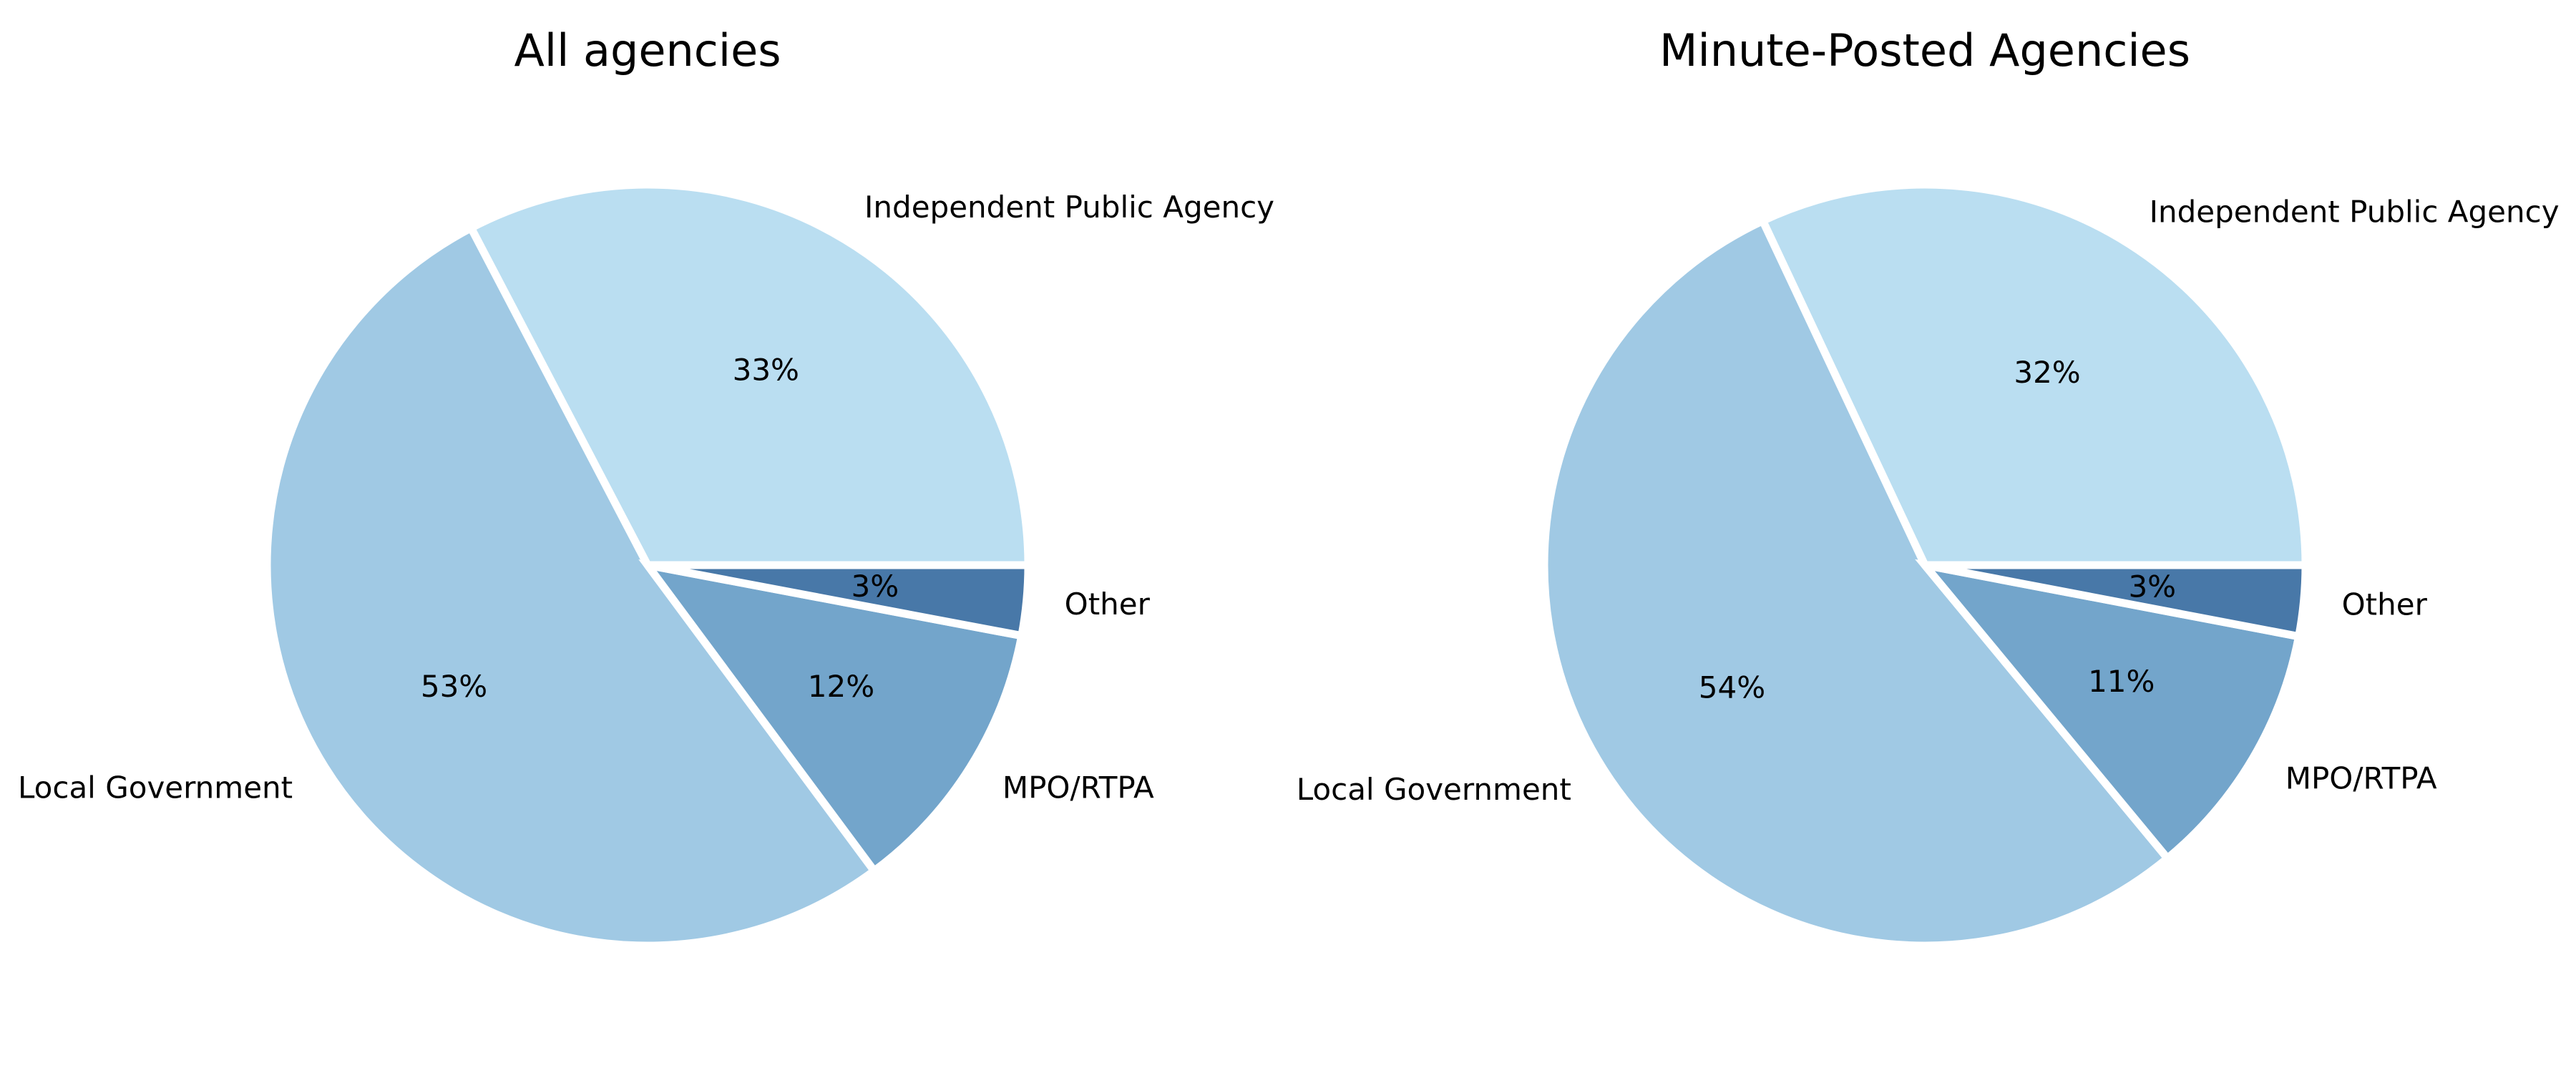 This screenshot has width=2576, height=1073. I want to click on pie-percent-label: 54%, so click(1732, 687).